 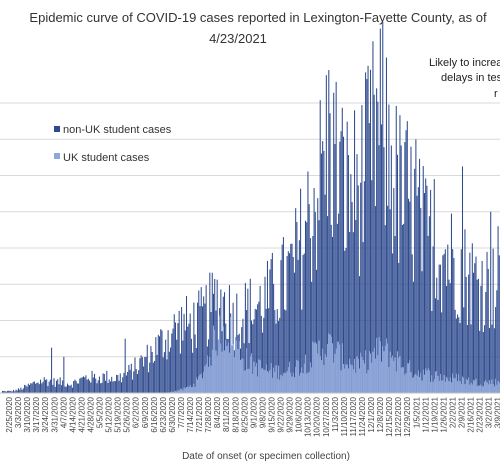 What do you see at coordinates (497, 412) in the screenshot?
I see `x-tick-label: 3/9/2021` at bounding box center [497, 412].